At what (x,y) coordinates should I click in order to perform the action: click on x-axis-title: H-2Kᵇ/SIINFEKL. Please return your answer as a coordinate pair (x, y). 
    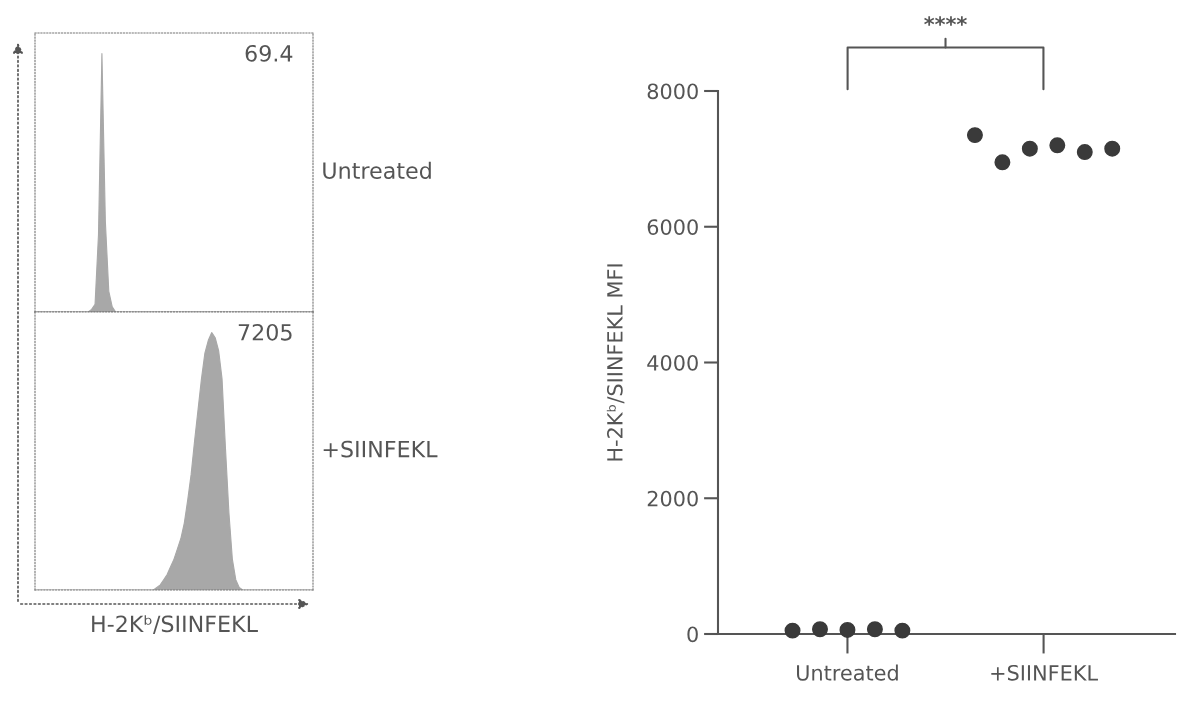
    Looking at the image, I should click on (175, 624).